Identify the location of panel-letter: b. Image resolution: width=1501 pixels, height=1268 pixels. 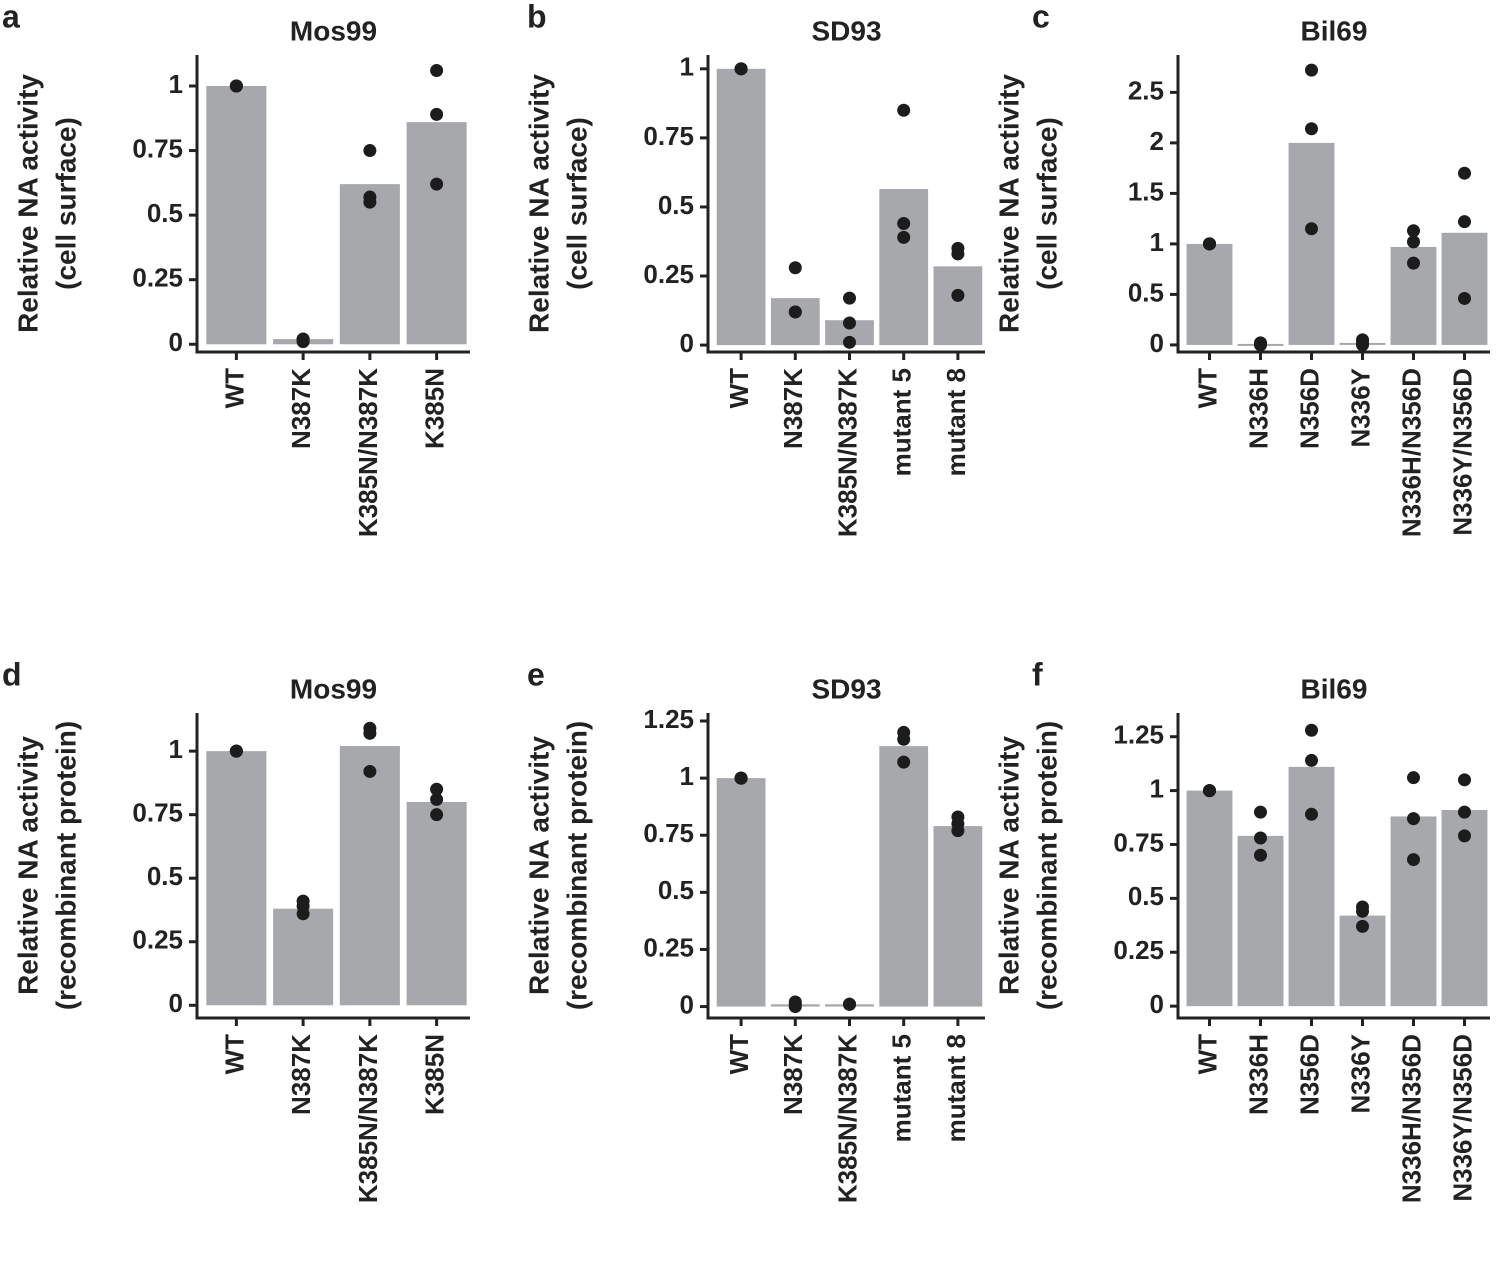
(537, 17).